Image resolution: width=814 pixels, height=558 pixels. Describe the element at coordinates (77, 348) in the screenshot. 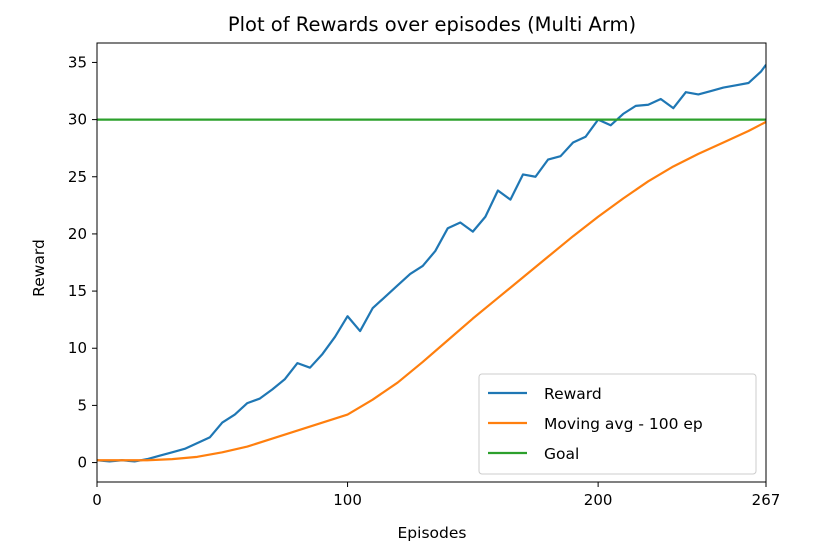

I see `y-tick-label: 10` at that location.